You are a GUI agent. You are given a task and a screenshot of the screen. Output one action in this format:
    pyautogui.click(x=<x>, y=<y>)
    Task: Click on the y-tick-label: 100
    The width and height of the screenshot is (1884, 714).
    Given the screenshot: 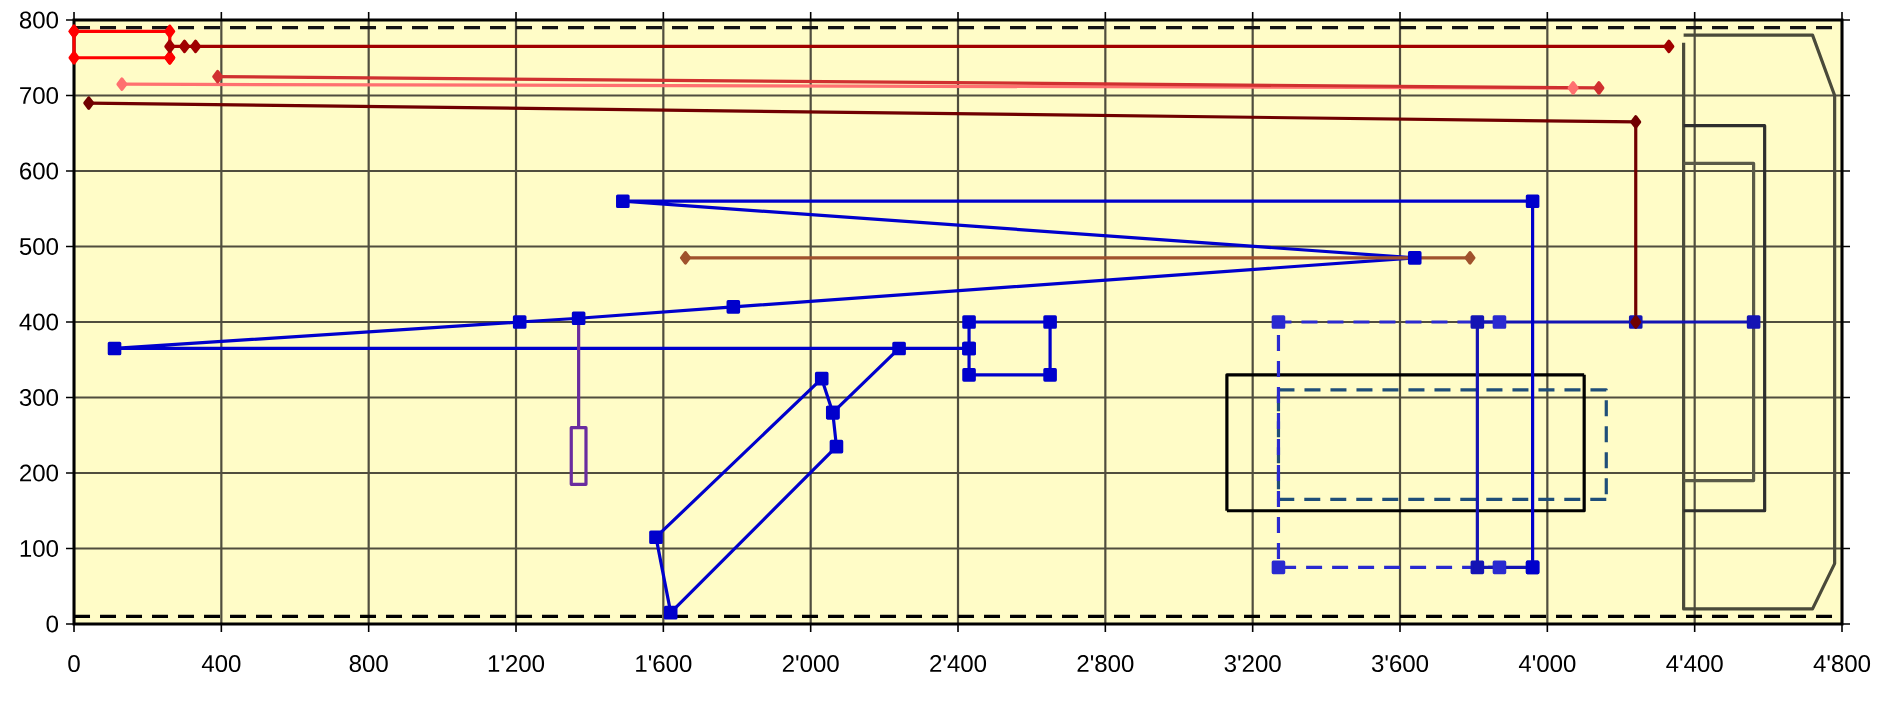 What is the action you would take?
    pyautogui.click(x=39, y=548)
    